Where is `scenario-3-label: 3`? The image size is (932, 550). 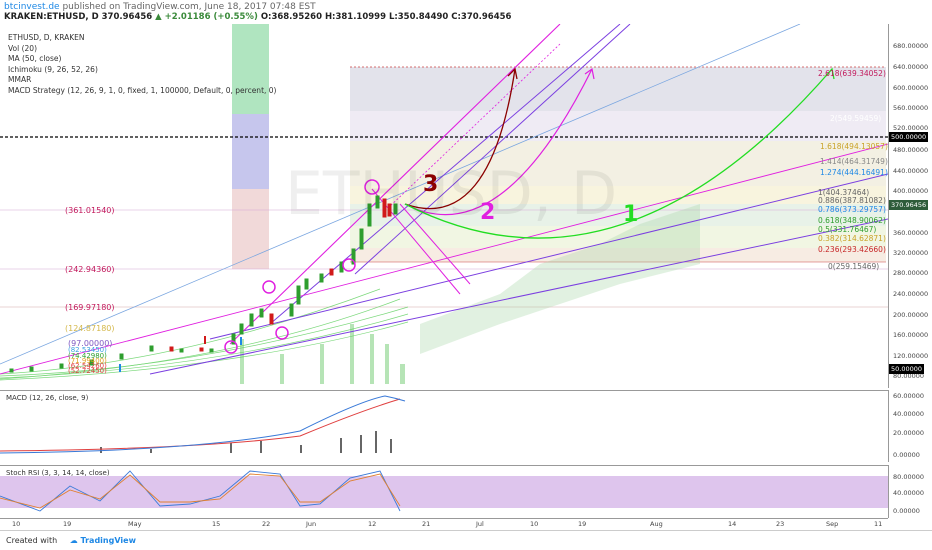
scenario-3-label: 3 is located at coordinates (430, 184).